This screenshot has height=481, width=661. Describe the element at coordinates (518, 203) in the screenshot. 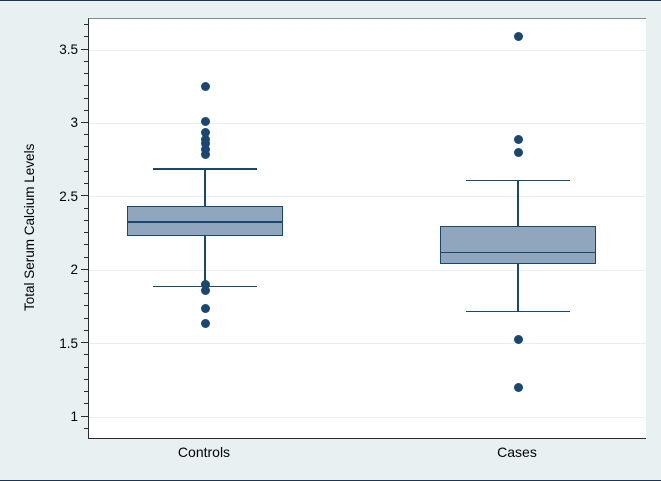

I see `upper-whisker-line-cases` at that location.